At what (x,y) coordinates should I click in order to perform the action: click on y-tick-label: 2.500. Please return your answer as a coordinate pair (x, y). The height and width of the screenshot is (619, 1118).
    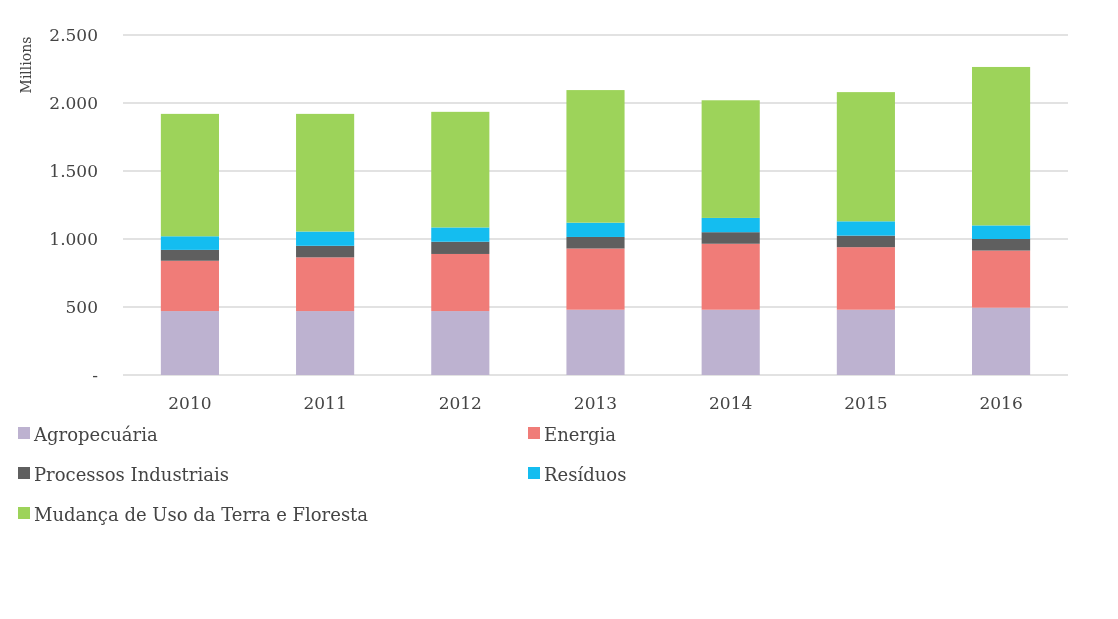
    Looking at the image, I should click on (73, 34).